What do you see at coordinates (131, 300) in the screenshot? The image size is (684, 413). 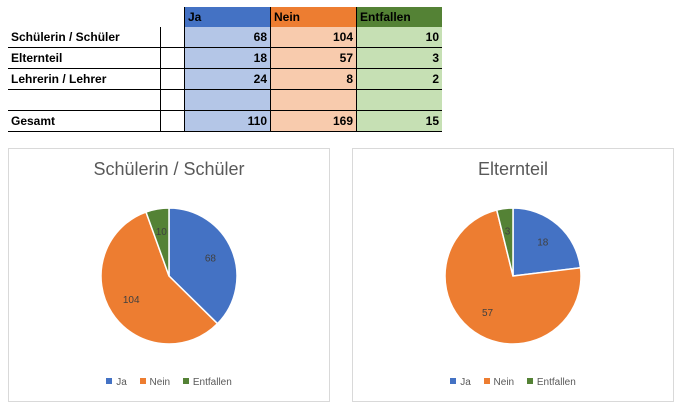 I see `data-label-nein: 104` at bounding box center [131, 300].